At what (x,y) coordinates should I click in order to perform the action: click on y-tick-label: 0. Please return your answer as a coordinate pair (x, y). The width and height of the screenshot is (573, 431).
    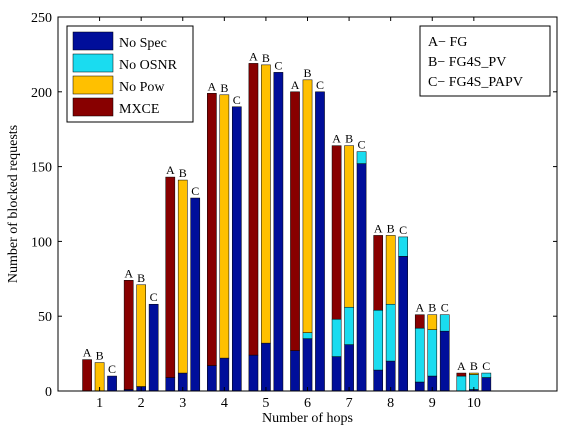
    Looking at the image, I should click on (48, 392).